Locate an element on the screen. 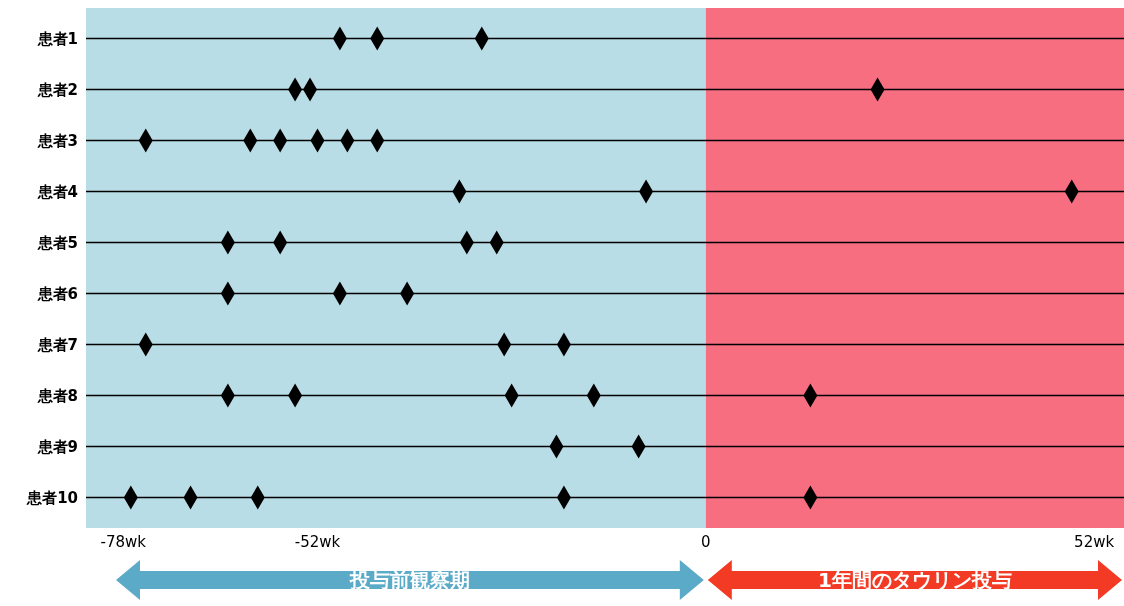 This screenshot has height=606, width=1124. x-tick-label: -78wk is located at coordinates (123, 541).